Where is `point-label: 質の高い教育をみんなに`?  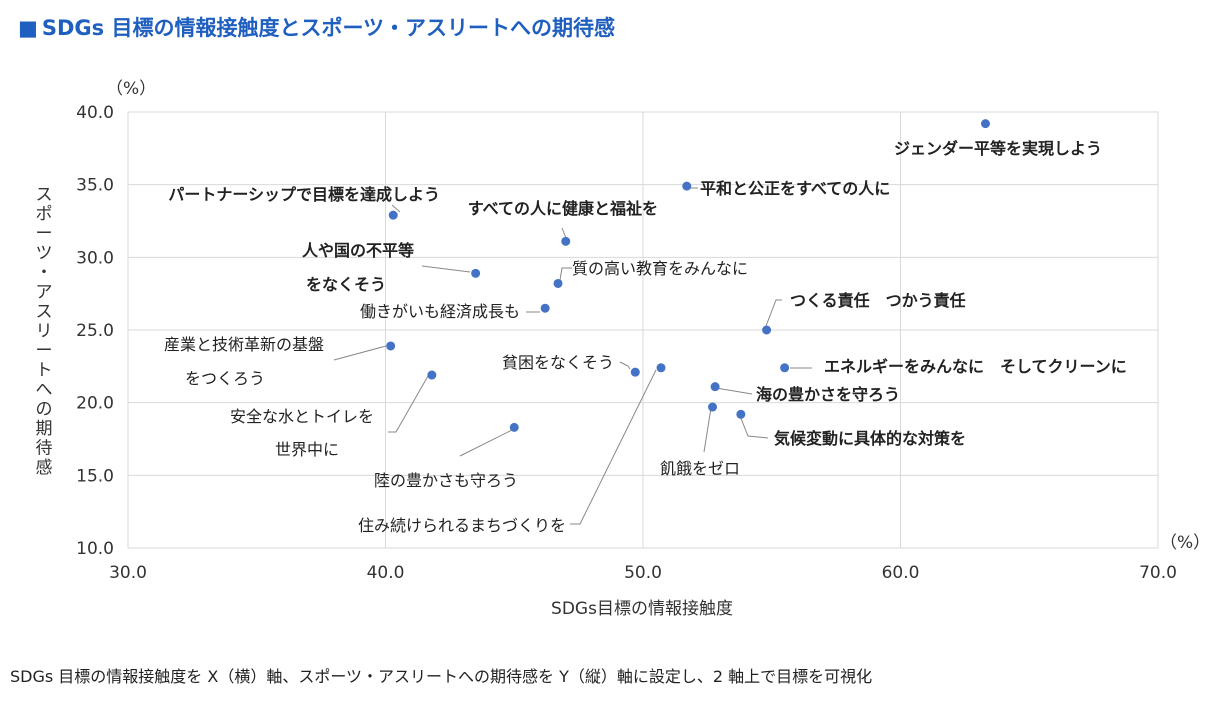
point-label: 質の高い教育をみんなに is located at coordinates (660, 268).